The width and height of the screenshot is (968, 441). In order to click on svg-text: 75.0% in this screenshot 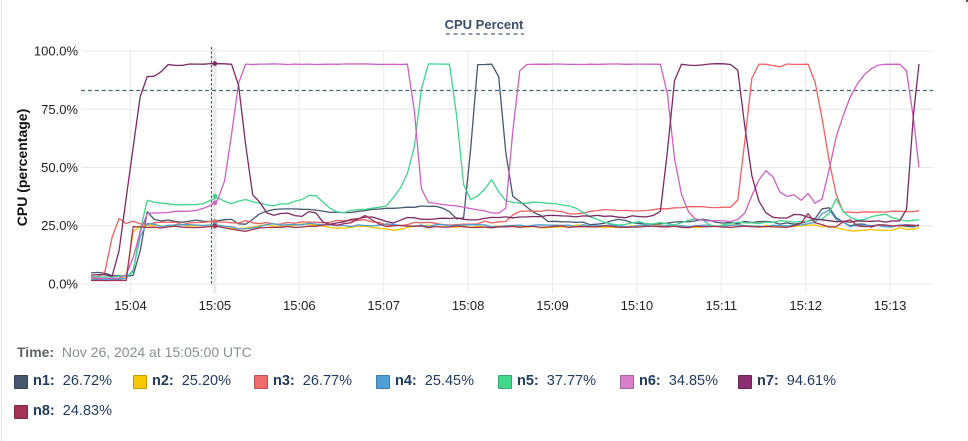, I will do `click(59, 109)`.